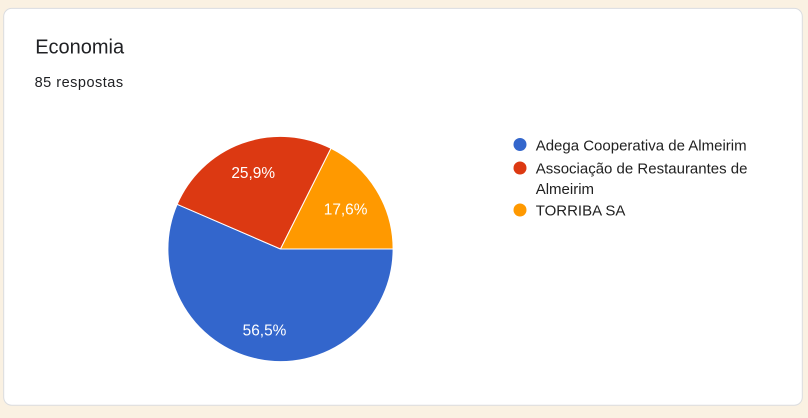 This screenshot has height=418, width=808. What do you see at coordinates (253, 173) in the screenshot?
I see `svg-text: 25,9%` at bounding box center [253, 173].